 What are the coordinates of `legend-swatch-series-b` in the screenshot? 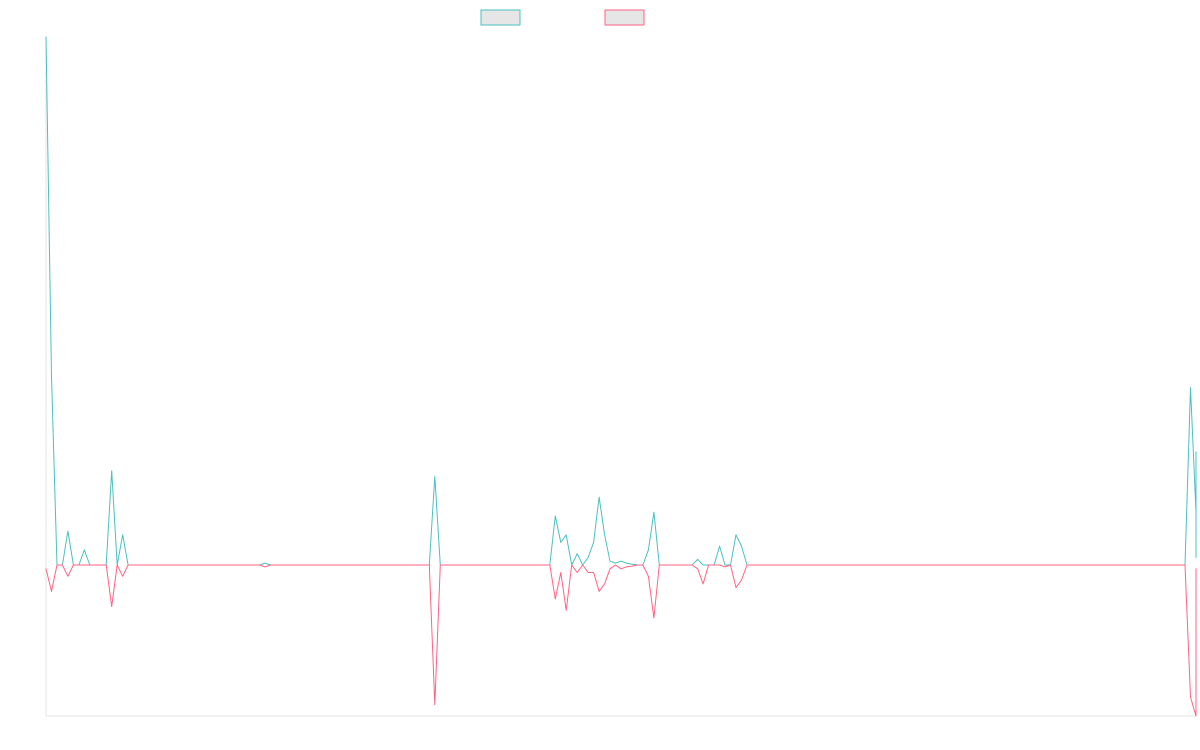 It's located at (624, 17).